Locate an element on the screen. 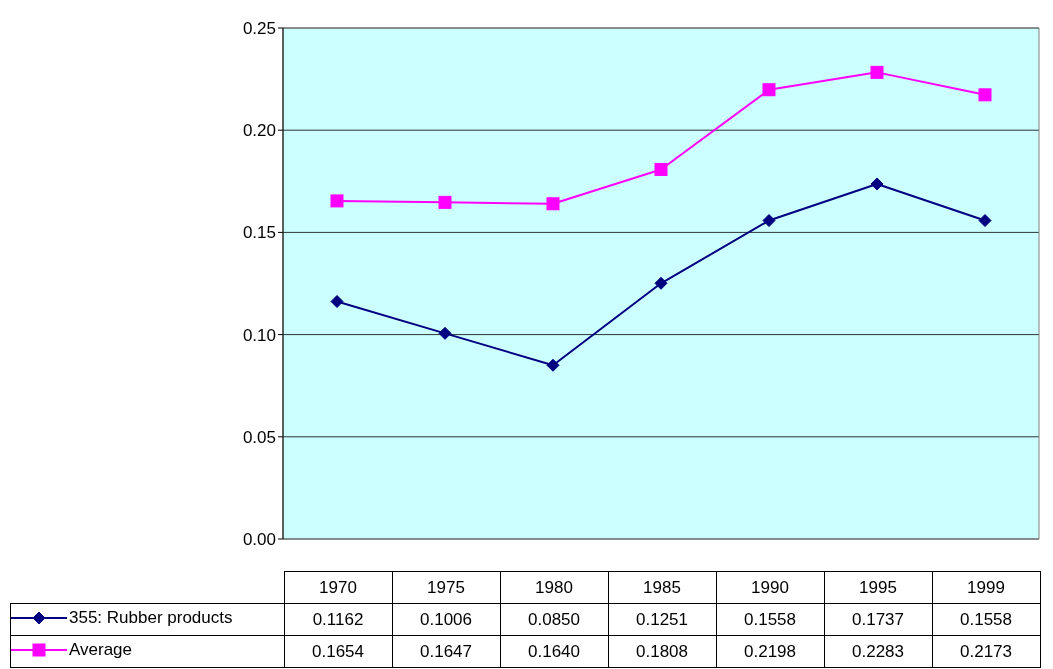  y-tick-label: 0.00 is located at coordinates (259, 540).